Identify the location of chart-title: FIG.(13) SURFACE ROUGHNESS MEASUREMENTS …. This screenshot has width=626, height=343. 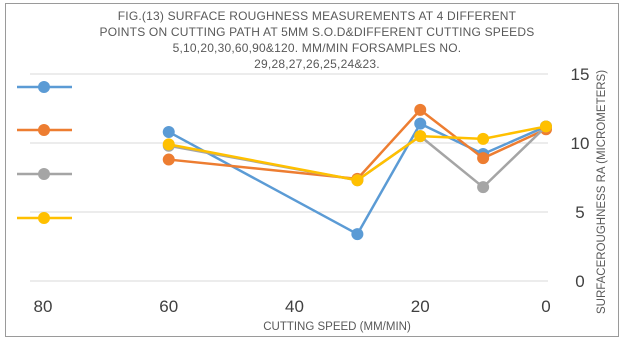
(317, 40).